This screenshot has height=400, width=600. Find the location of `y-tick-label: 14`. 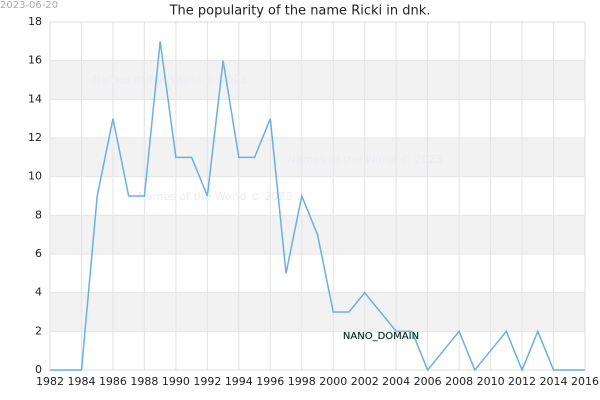

y-tick-label: 14 is located at coordinates (35, 98).